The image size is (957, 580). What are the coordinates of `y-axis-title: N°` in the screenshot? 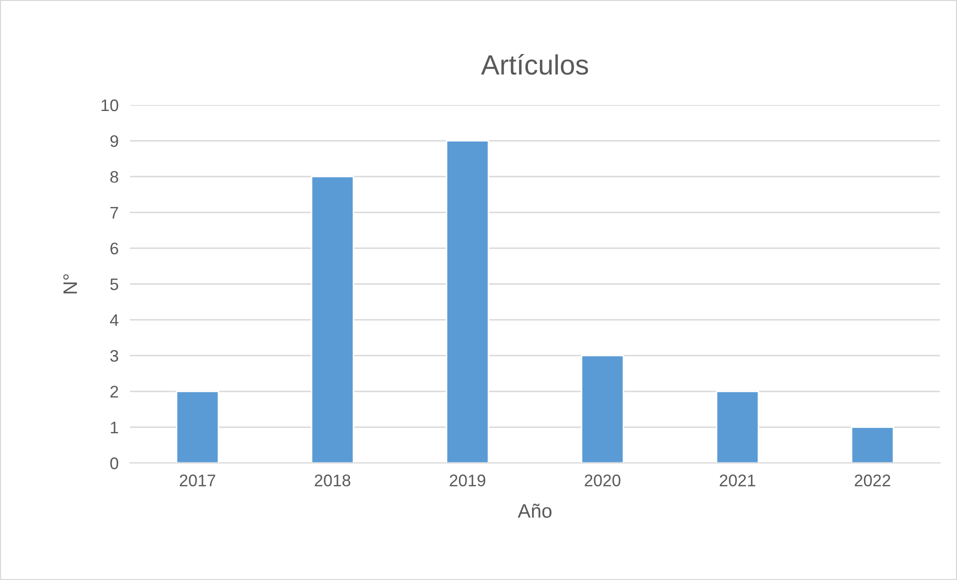 It's located at (70, 284).